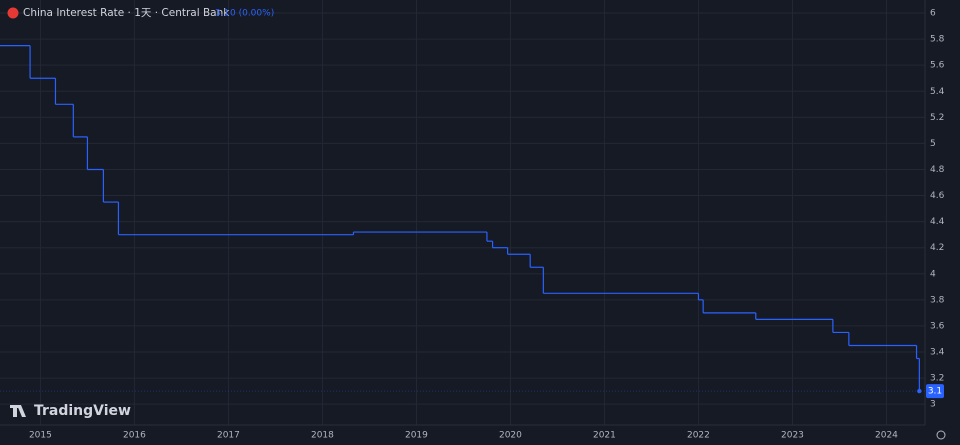 The height and width of the screenshot is (445, 960). I want to click on x-tick-label: 2021, so click(604, 436).